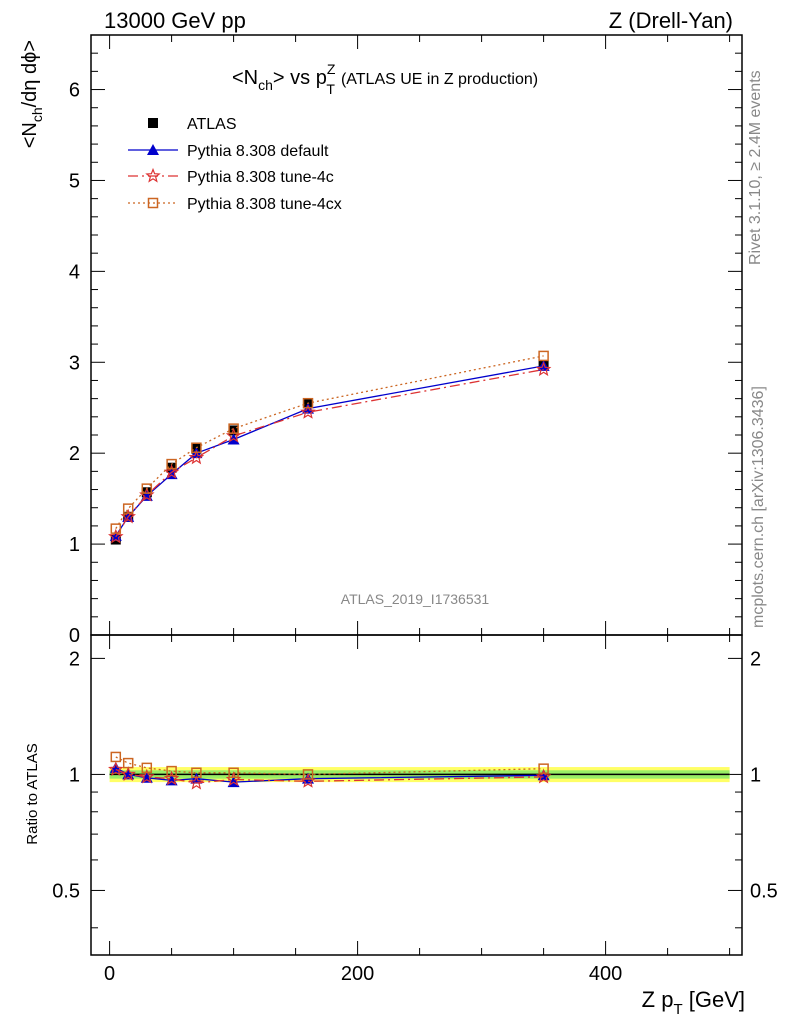  Describe the element at coordinates (74, 636) in the screenshot. I see `y-tick-label: 0` at that location.